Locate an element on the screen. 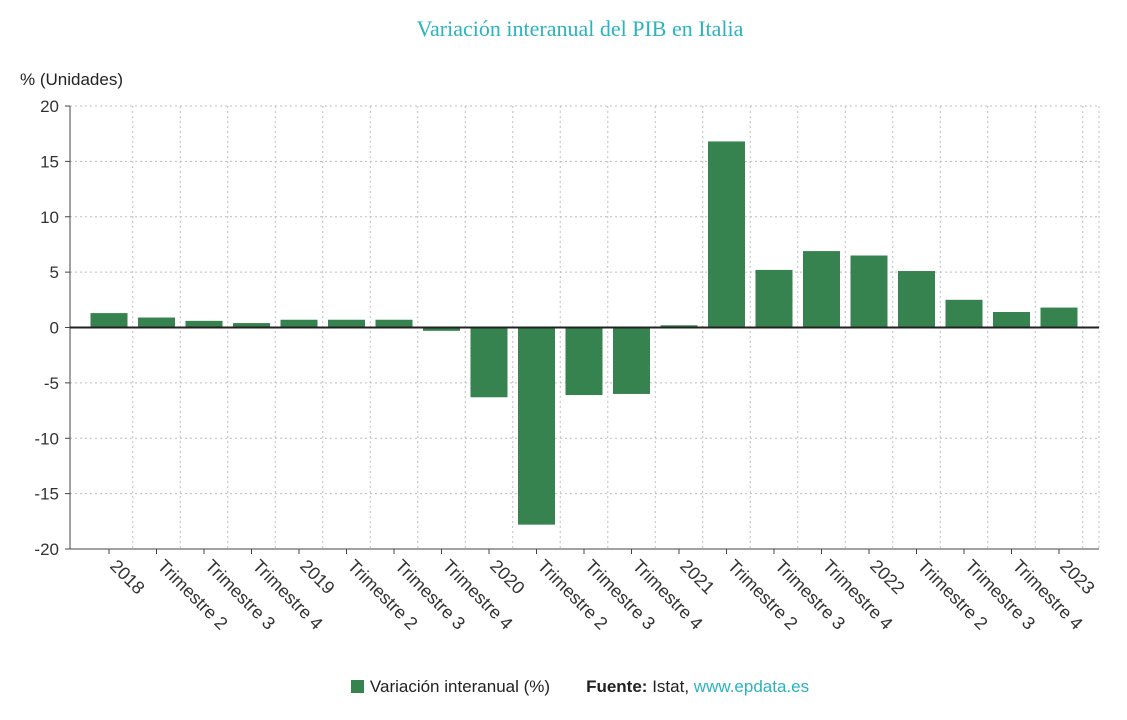 The height and width of the screenshot is (720, 1127). y-tick-label: 5 is located at coordinates (54, 272).